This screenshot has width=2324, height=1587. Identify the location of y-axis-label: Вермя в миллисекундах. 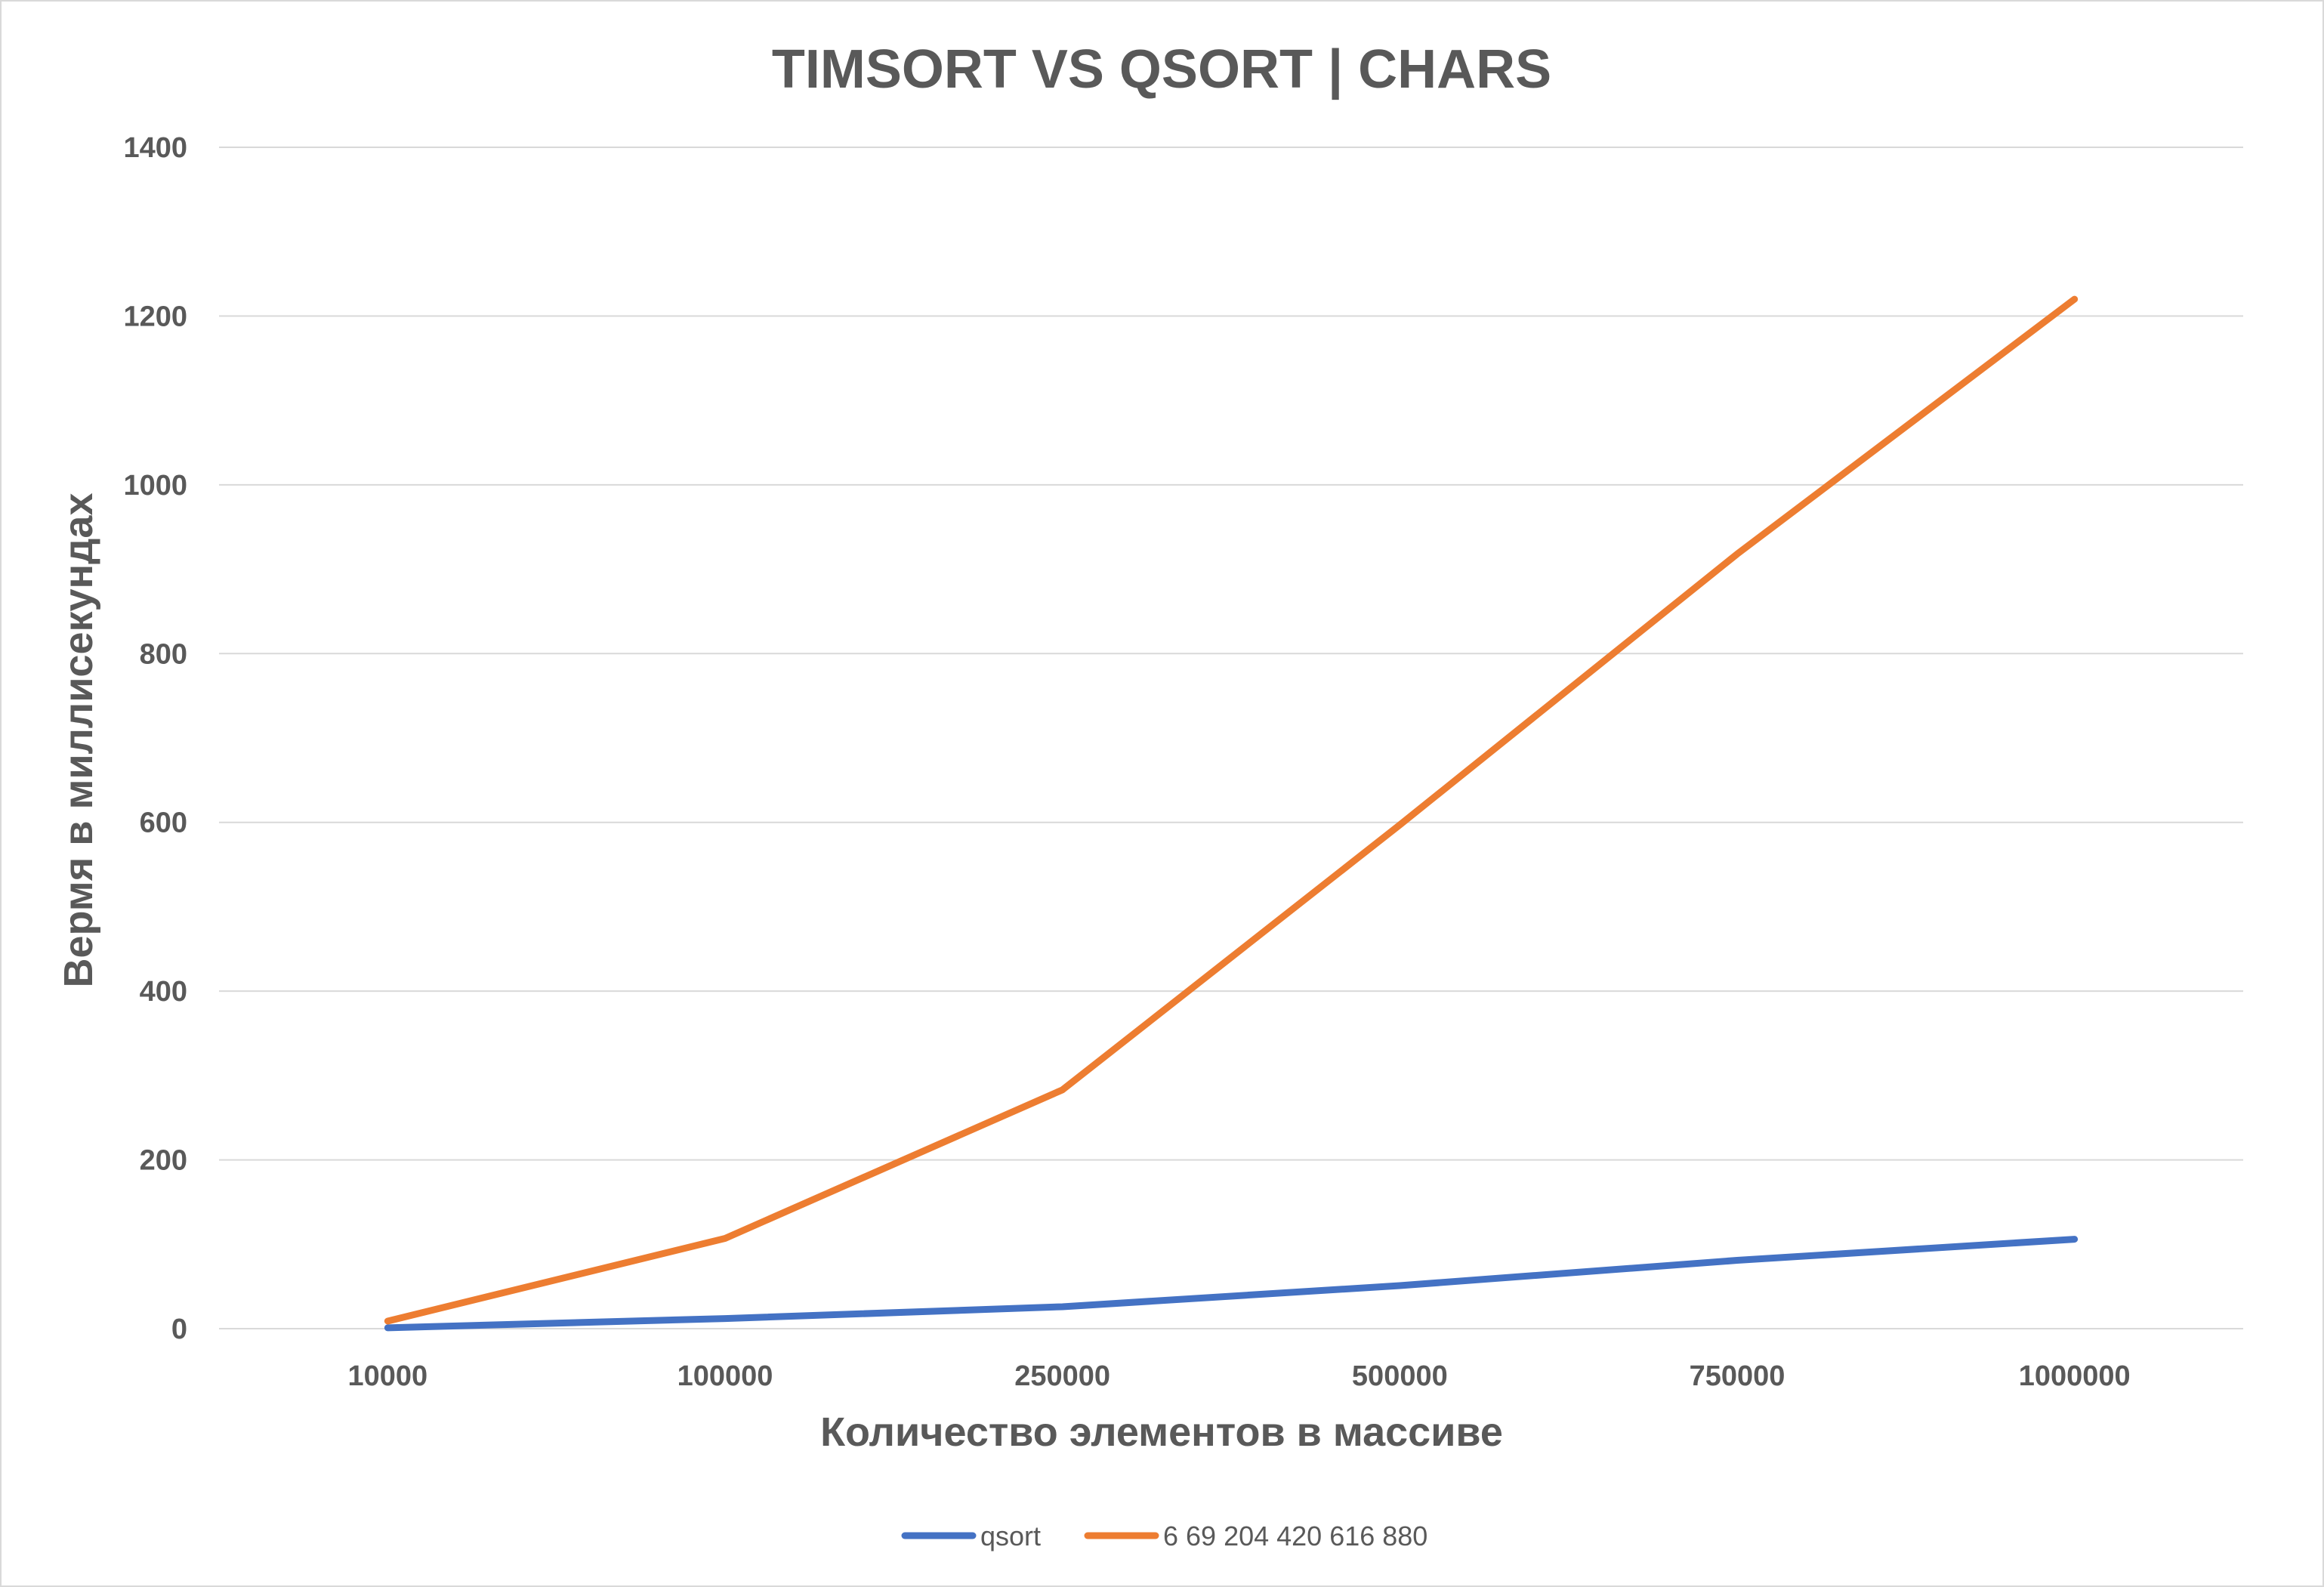
(78, 740).